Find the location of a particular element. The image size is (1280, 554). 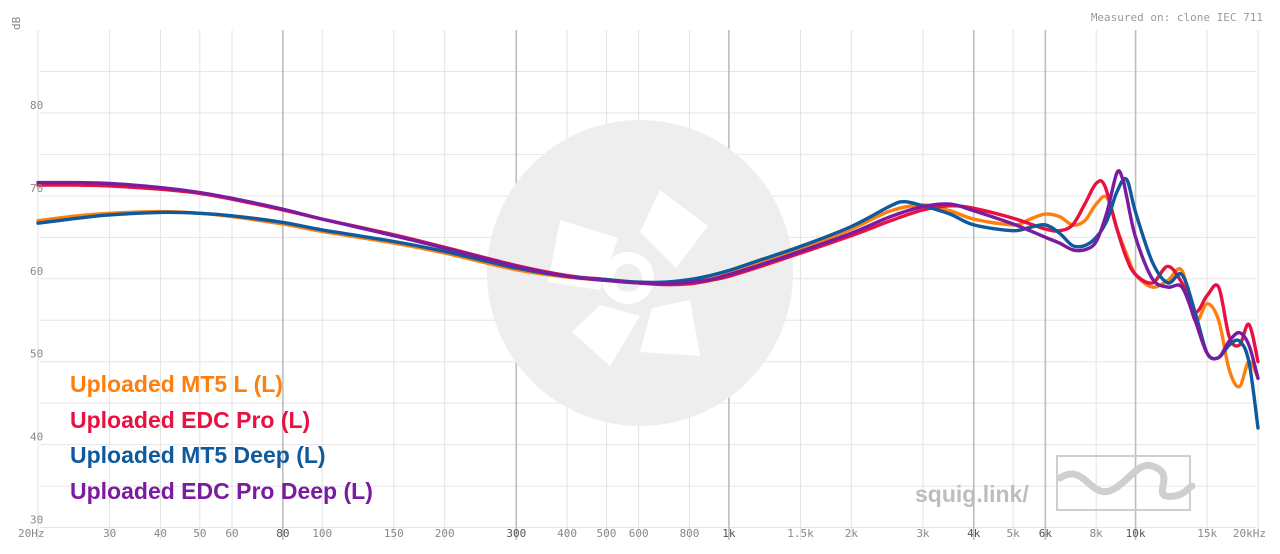

x-tick-label: 80 is located at coordinates (282, 533).